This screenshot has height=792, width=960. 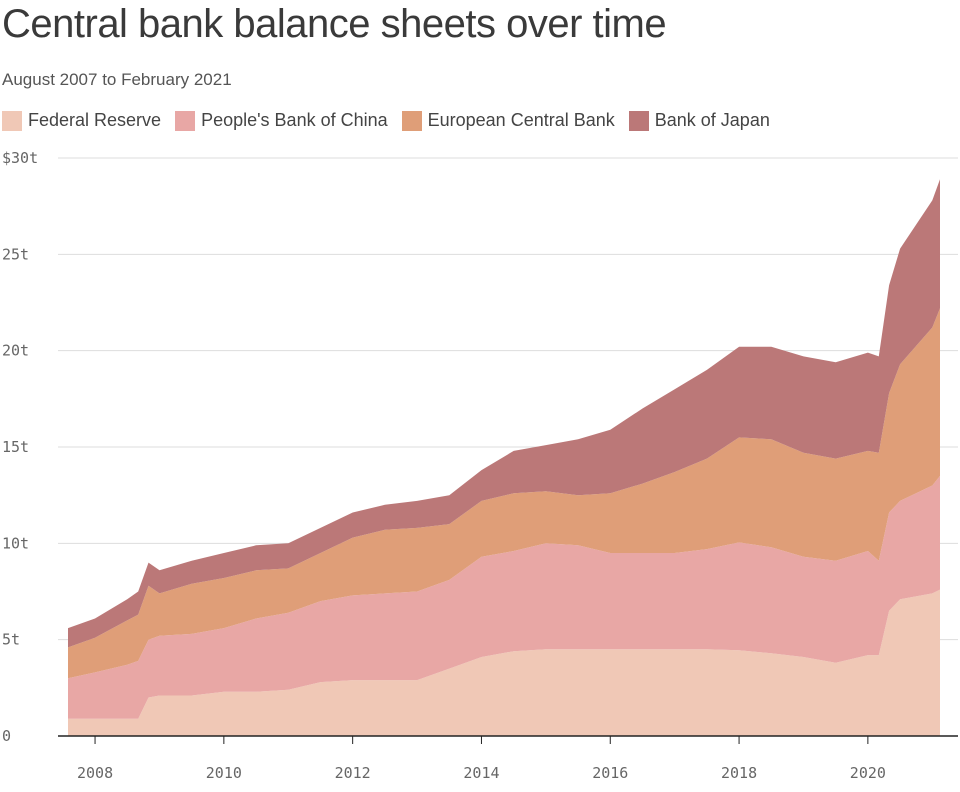 What do you see at coordinates (11, 640) in the screenshot?
I see `y-tick-label-5: 5t` at bounding box center [11, 640].